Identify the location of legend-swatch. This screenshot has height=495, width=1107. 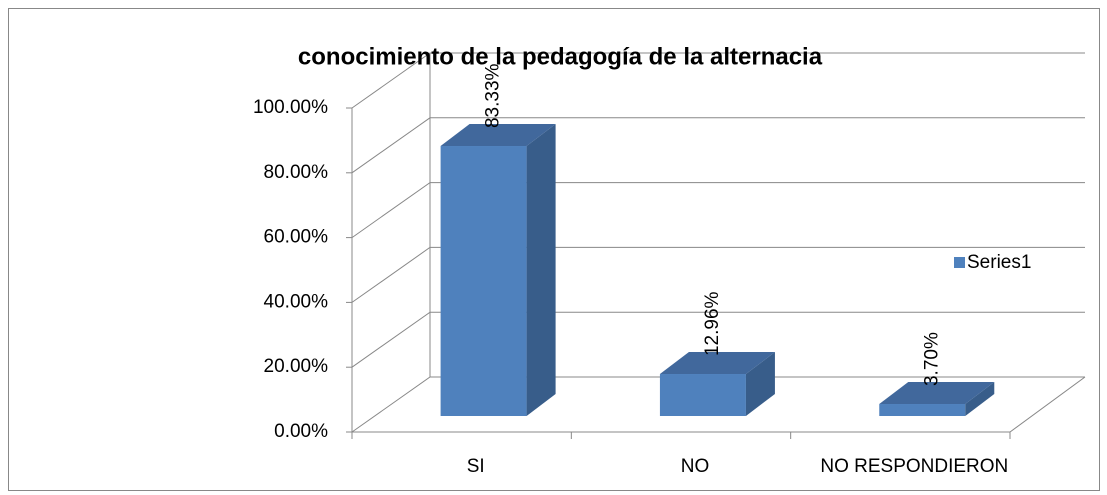
(959, 262).